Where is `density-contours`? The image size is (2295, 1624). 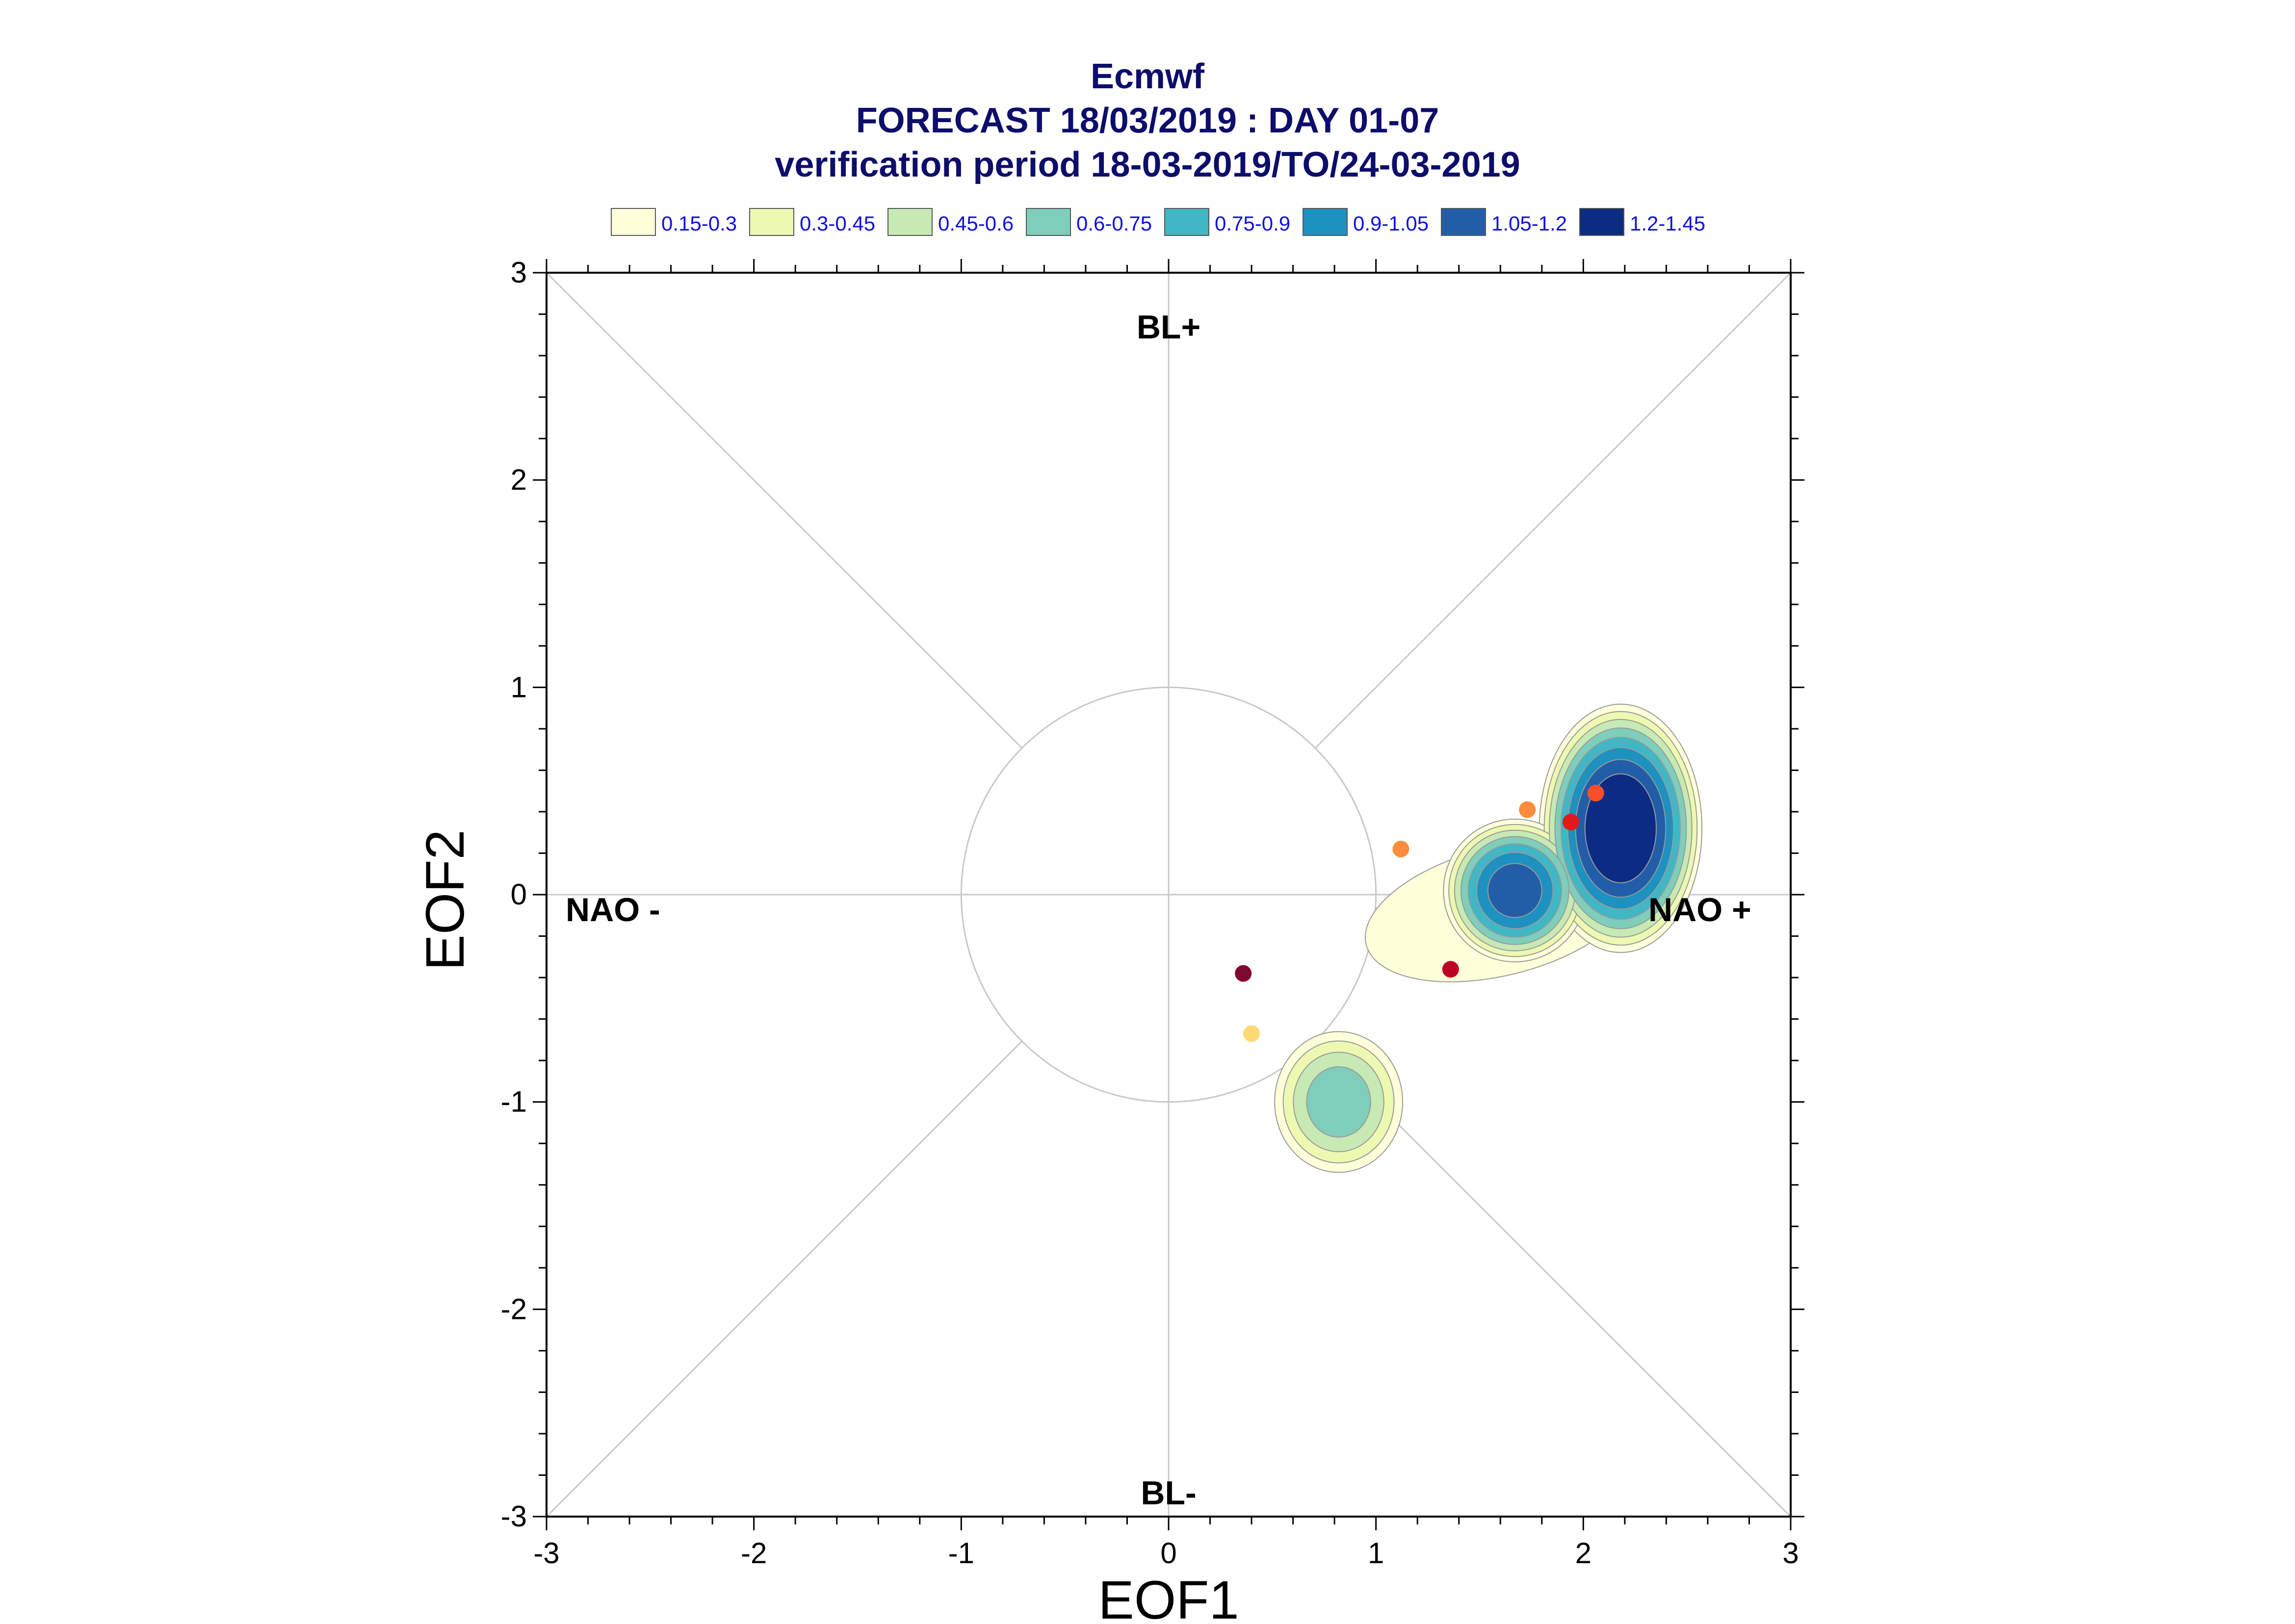
density-contours is located at coordinates (1488, 938).